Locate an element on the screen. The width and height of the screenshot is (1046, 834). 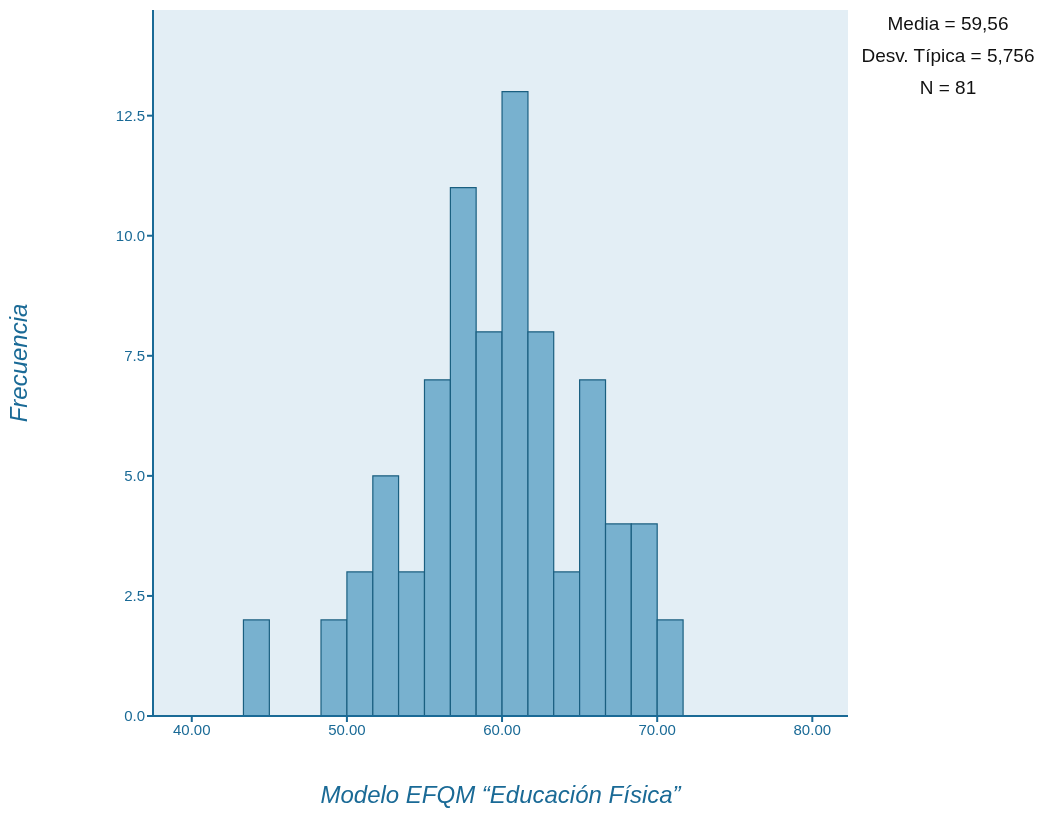
x-tick-label: 80.00 is located at coordinates (812, 729).